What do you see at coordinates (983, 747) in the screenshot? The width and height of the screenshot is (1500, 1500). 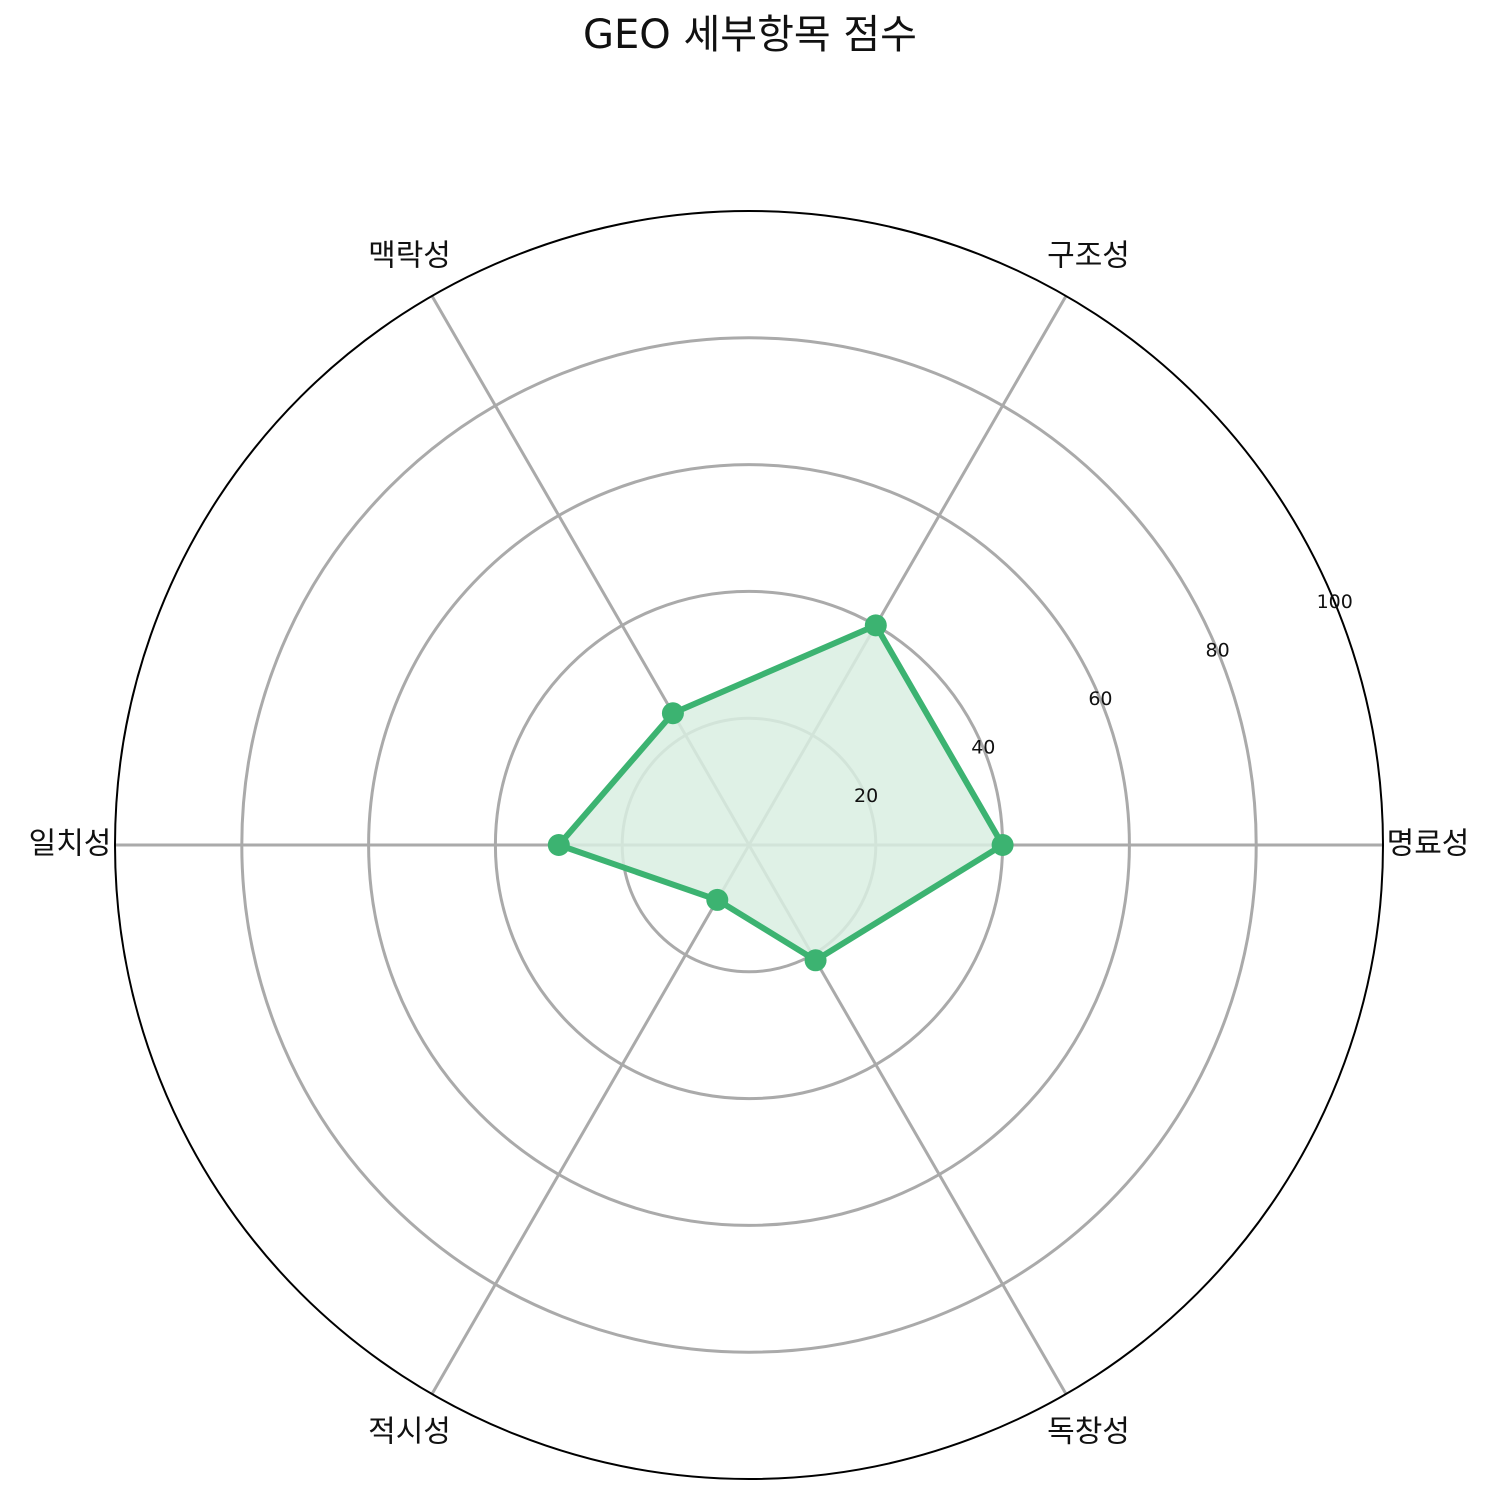 I see `tick-label-40: 40` at bounding box center [983, 747].